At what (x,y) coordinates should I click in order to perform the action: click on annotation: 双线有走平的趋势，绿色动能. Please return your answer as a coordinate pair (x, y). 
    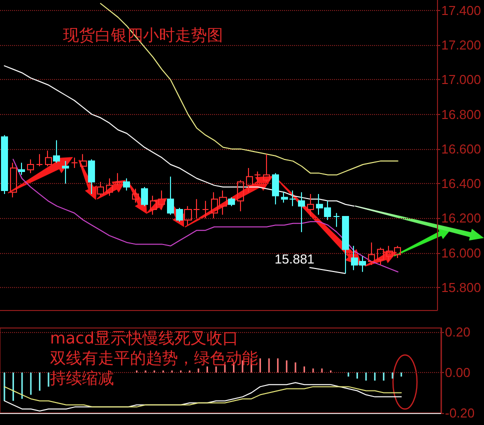
    Looking at the image, I should click on (154, 358).